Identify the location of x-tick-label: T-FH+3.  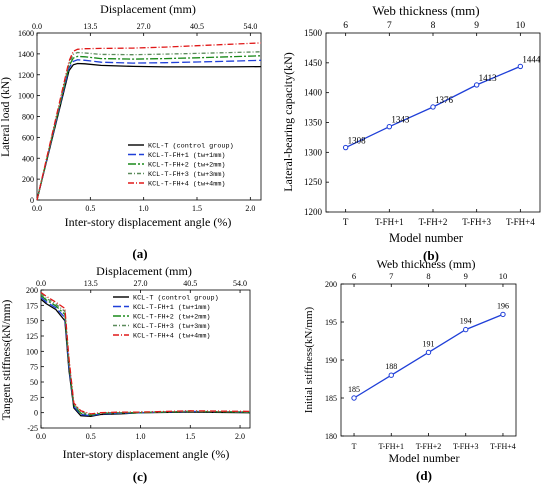
(466, 446).